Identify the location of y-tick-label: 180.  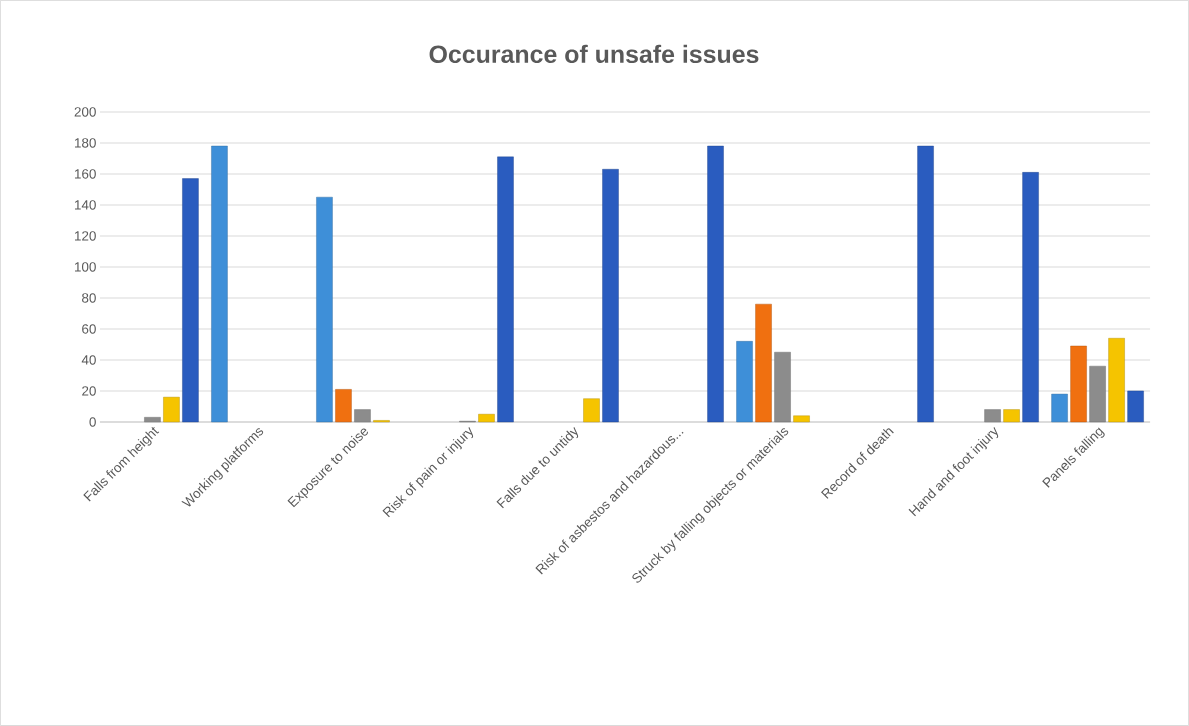
(85, 143).